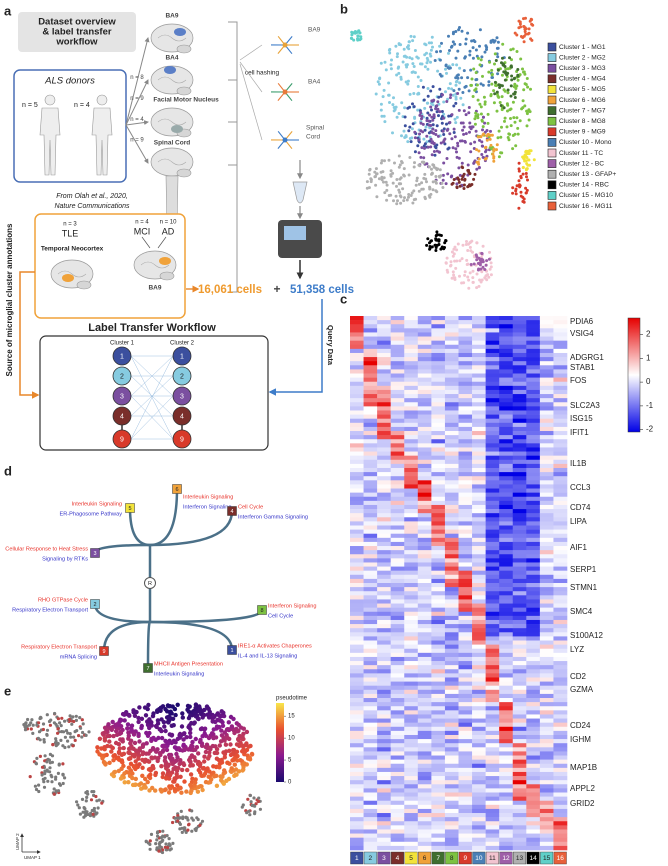 This screenshot has height=866, width=668. What do you see at coordinates (152, 397) in the screenshot?
I see `transfer-line` at bounding box center [152, 397].